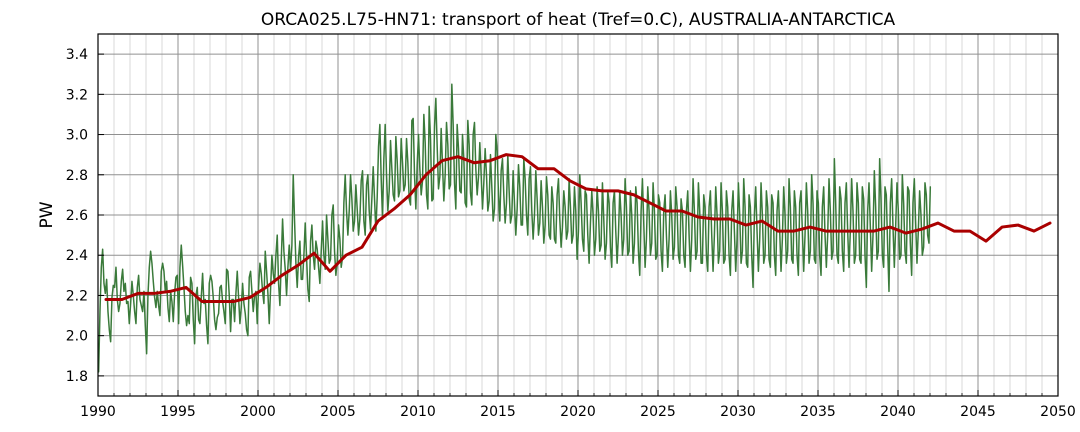  Describe the element at coordinates (77, 377) in the screenshot. I see `y-tick-label: 1.8` at that location.